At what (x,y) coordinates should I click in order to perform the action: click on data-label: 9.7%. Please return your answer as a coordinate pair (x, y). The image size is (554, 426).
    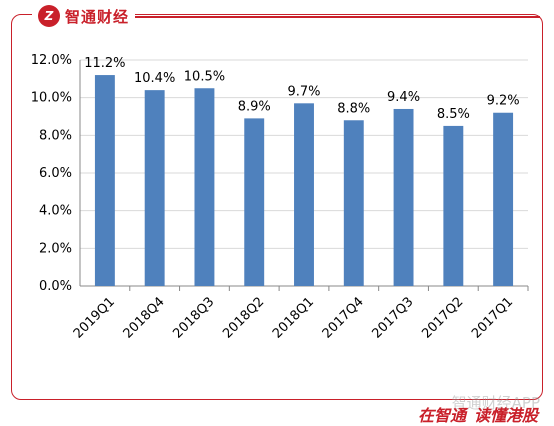
    Looking at the image, I should click on (303, 91).